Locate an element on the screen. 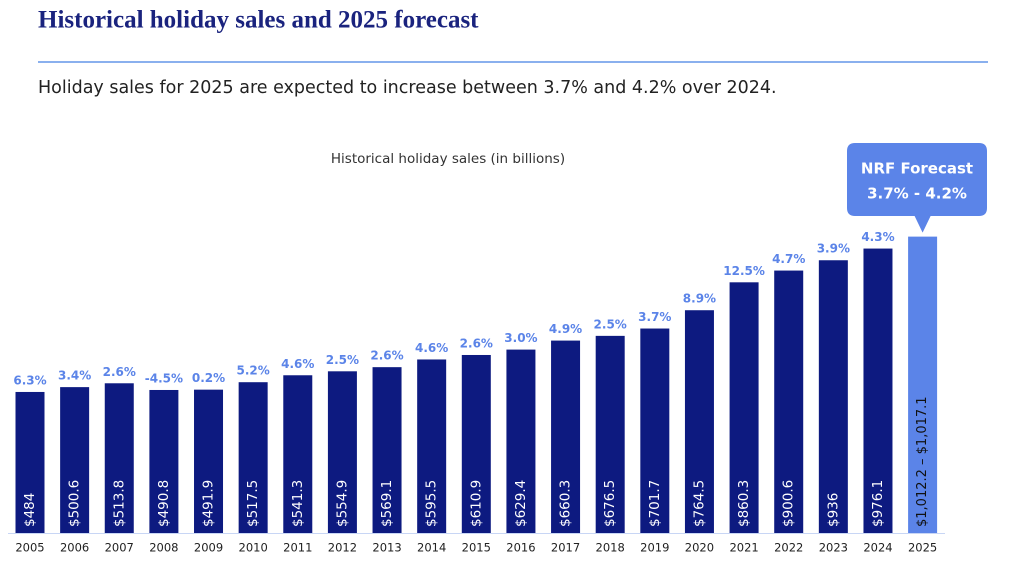 This screenshot has width=1024, height=579. forecast-bar is located at coordinates (923, 384).